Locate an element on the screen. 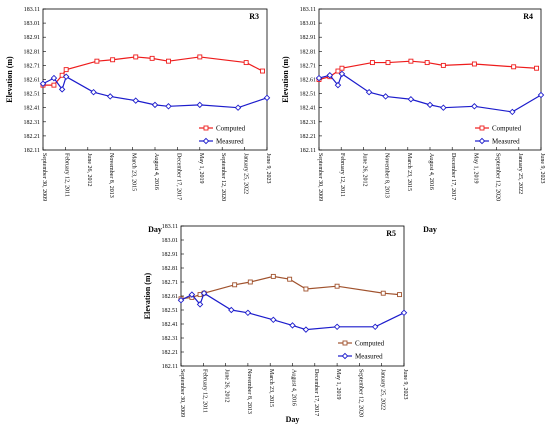 The height and width of the screenshot is (429, 550). series-computed: Computed is located at coordinates (152, 93).